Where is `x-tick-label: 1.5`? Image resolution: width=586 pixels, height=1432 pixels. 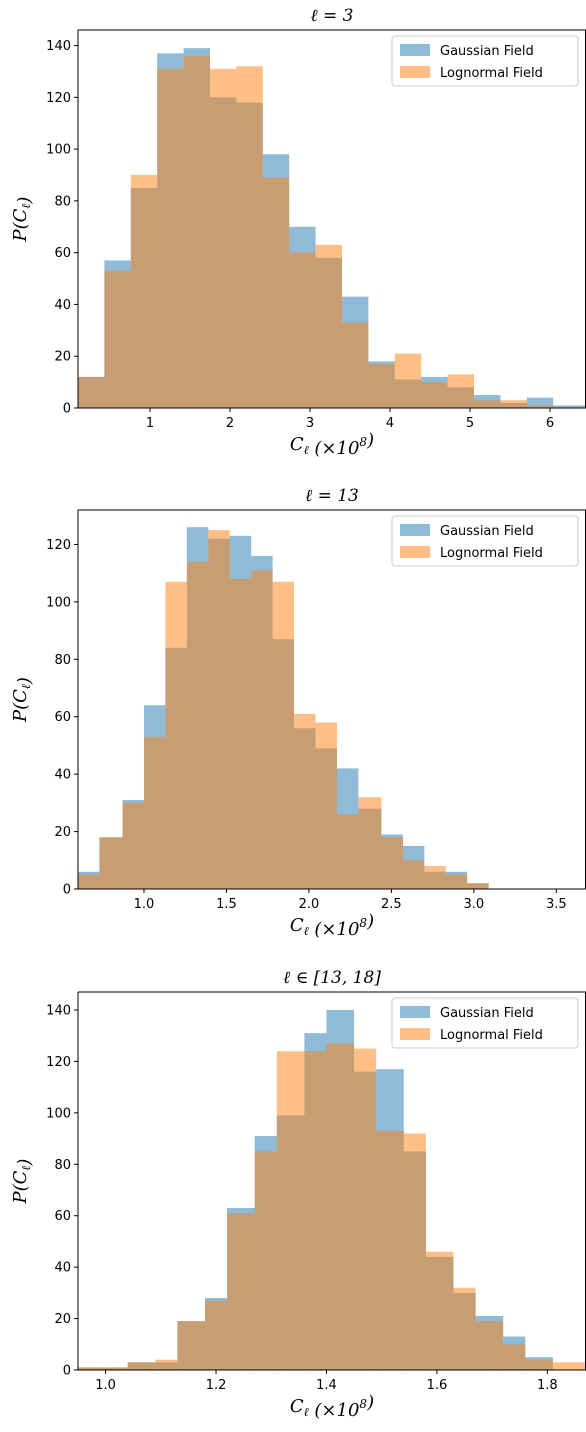
x-tick-label: 1.5 is located at coordinates (226, 904).